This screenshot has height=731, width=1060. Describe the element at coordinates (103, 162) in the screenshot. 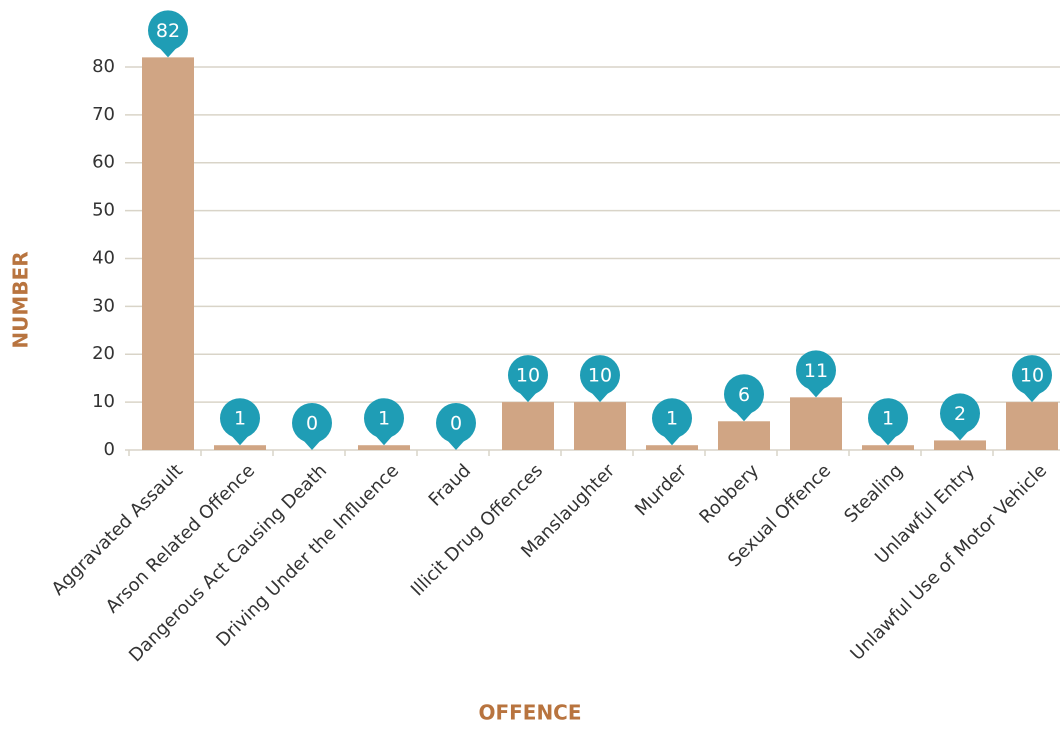

I see `y-tick-label: 60` at that location.